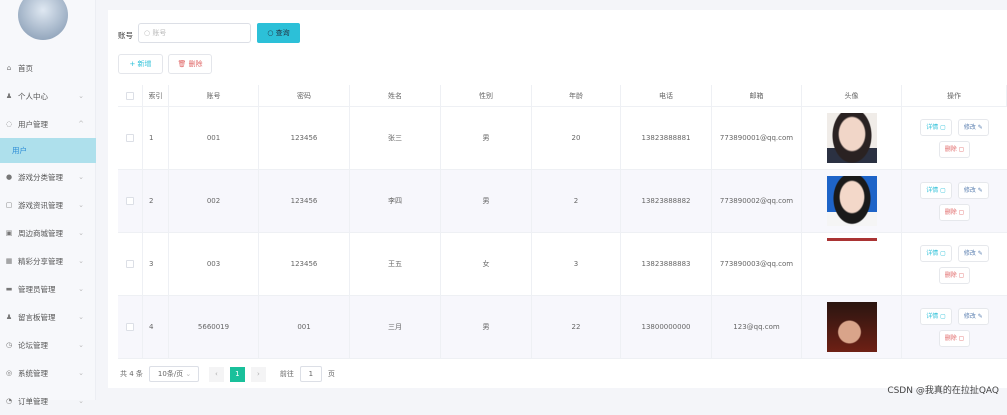 This screenshot has height=415, width=1007. I want to click on cell-age: 2, so click(576, 201).